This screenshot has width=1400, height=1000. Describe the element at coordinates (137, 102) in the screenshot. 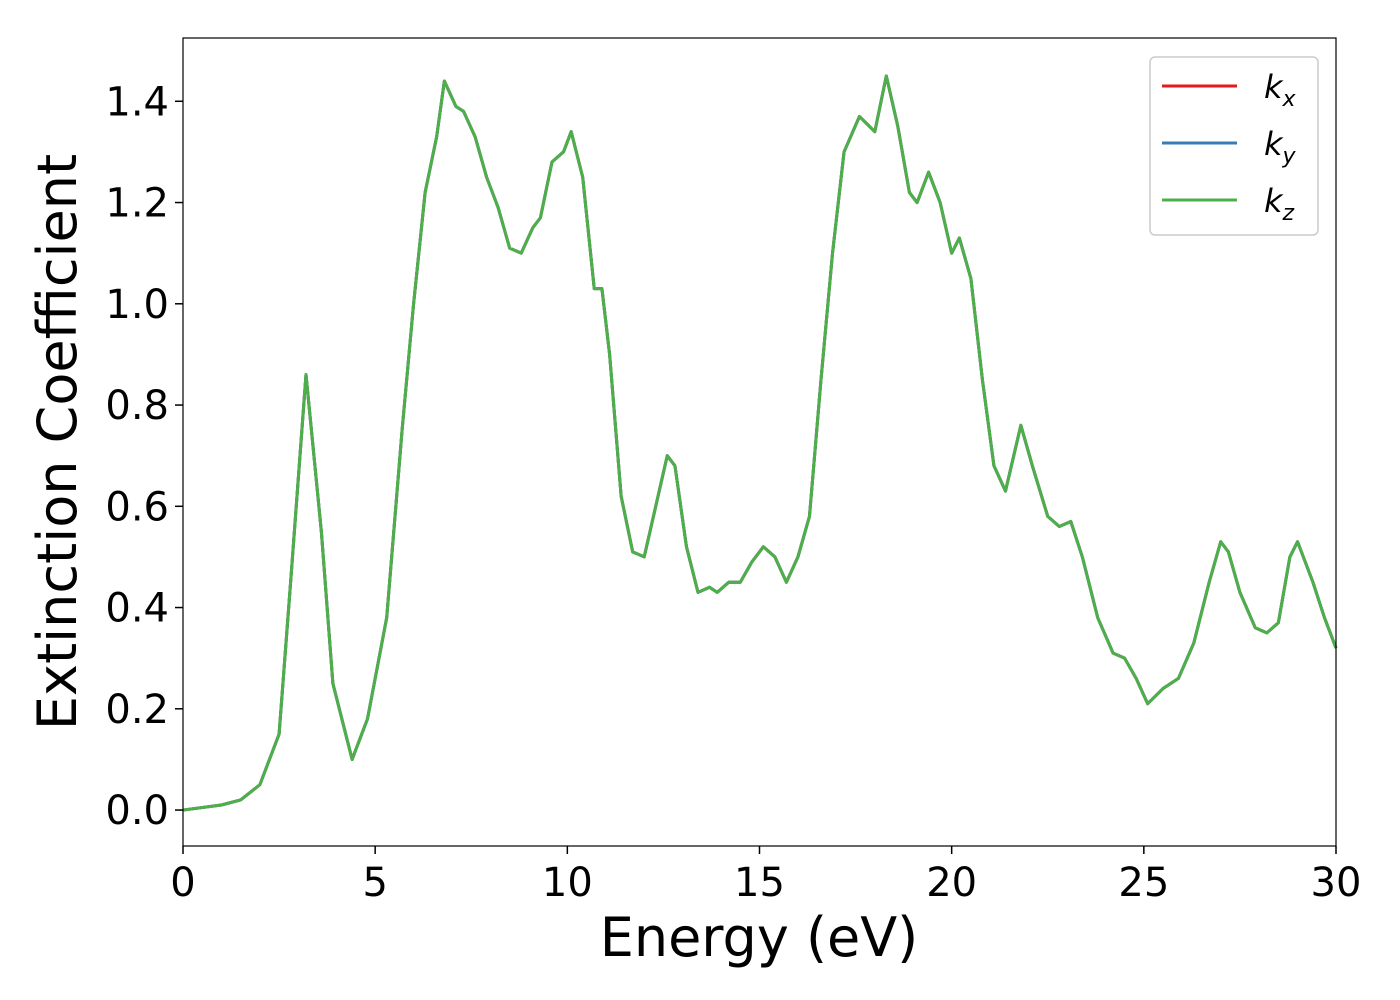

I see `y-tick-label: 1.4` at that location.